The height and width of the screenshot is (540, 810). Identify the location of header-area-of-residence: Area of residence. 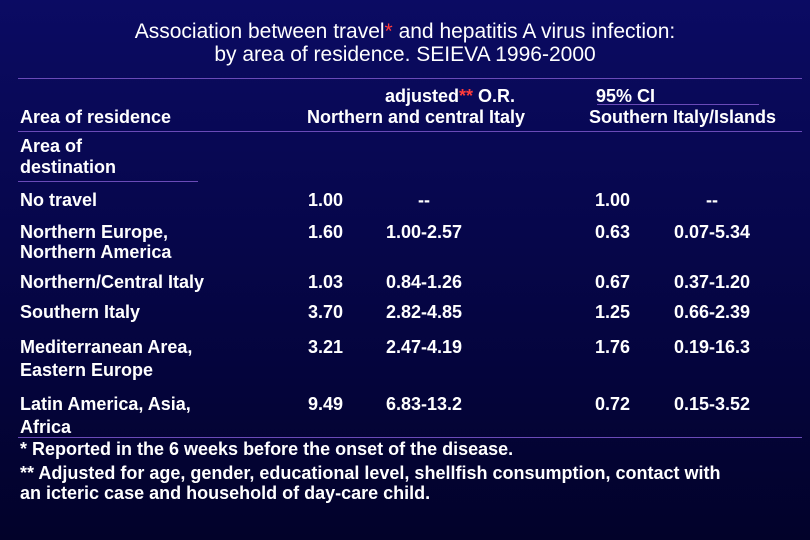
(96, 117).